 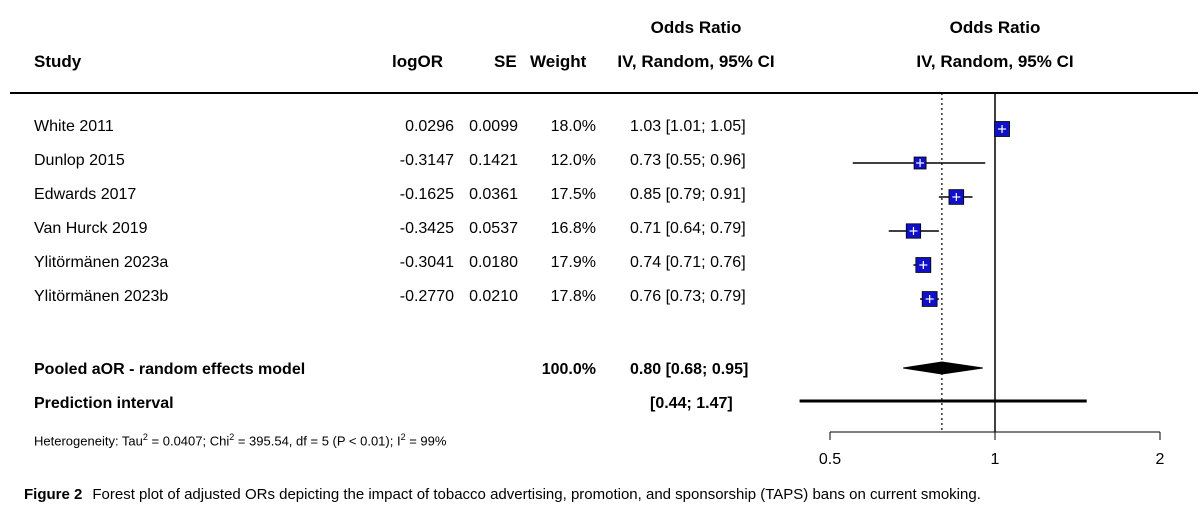 What do you see at coordinates (696, 27) in the screenshot?
I see `header-or-ci-top: Odds Ratio` at bounding box center [696, 27].